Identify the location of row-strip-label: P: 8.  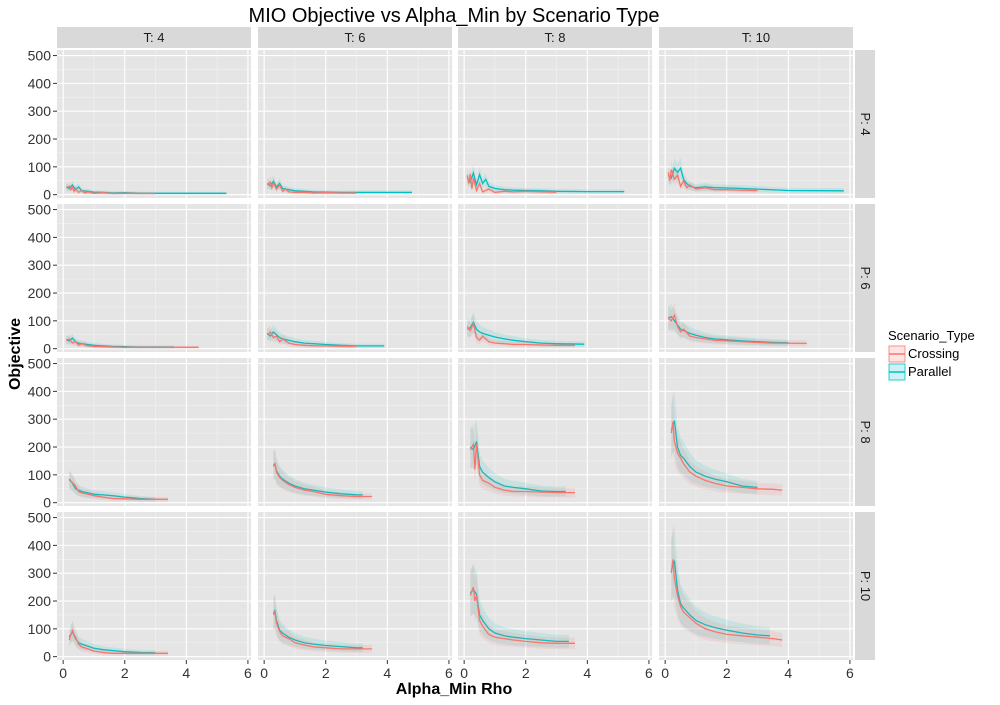
(865, 431).